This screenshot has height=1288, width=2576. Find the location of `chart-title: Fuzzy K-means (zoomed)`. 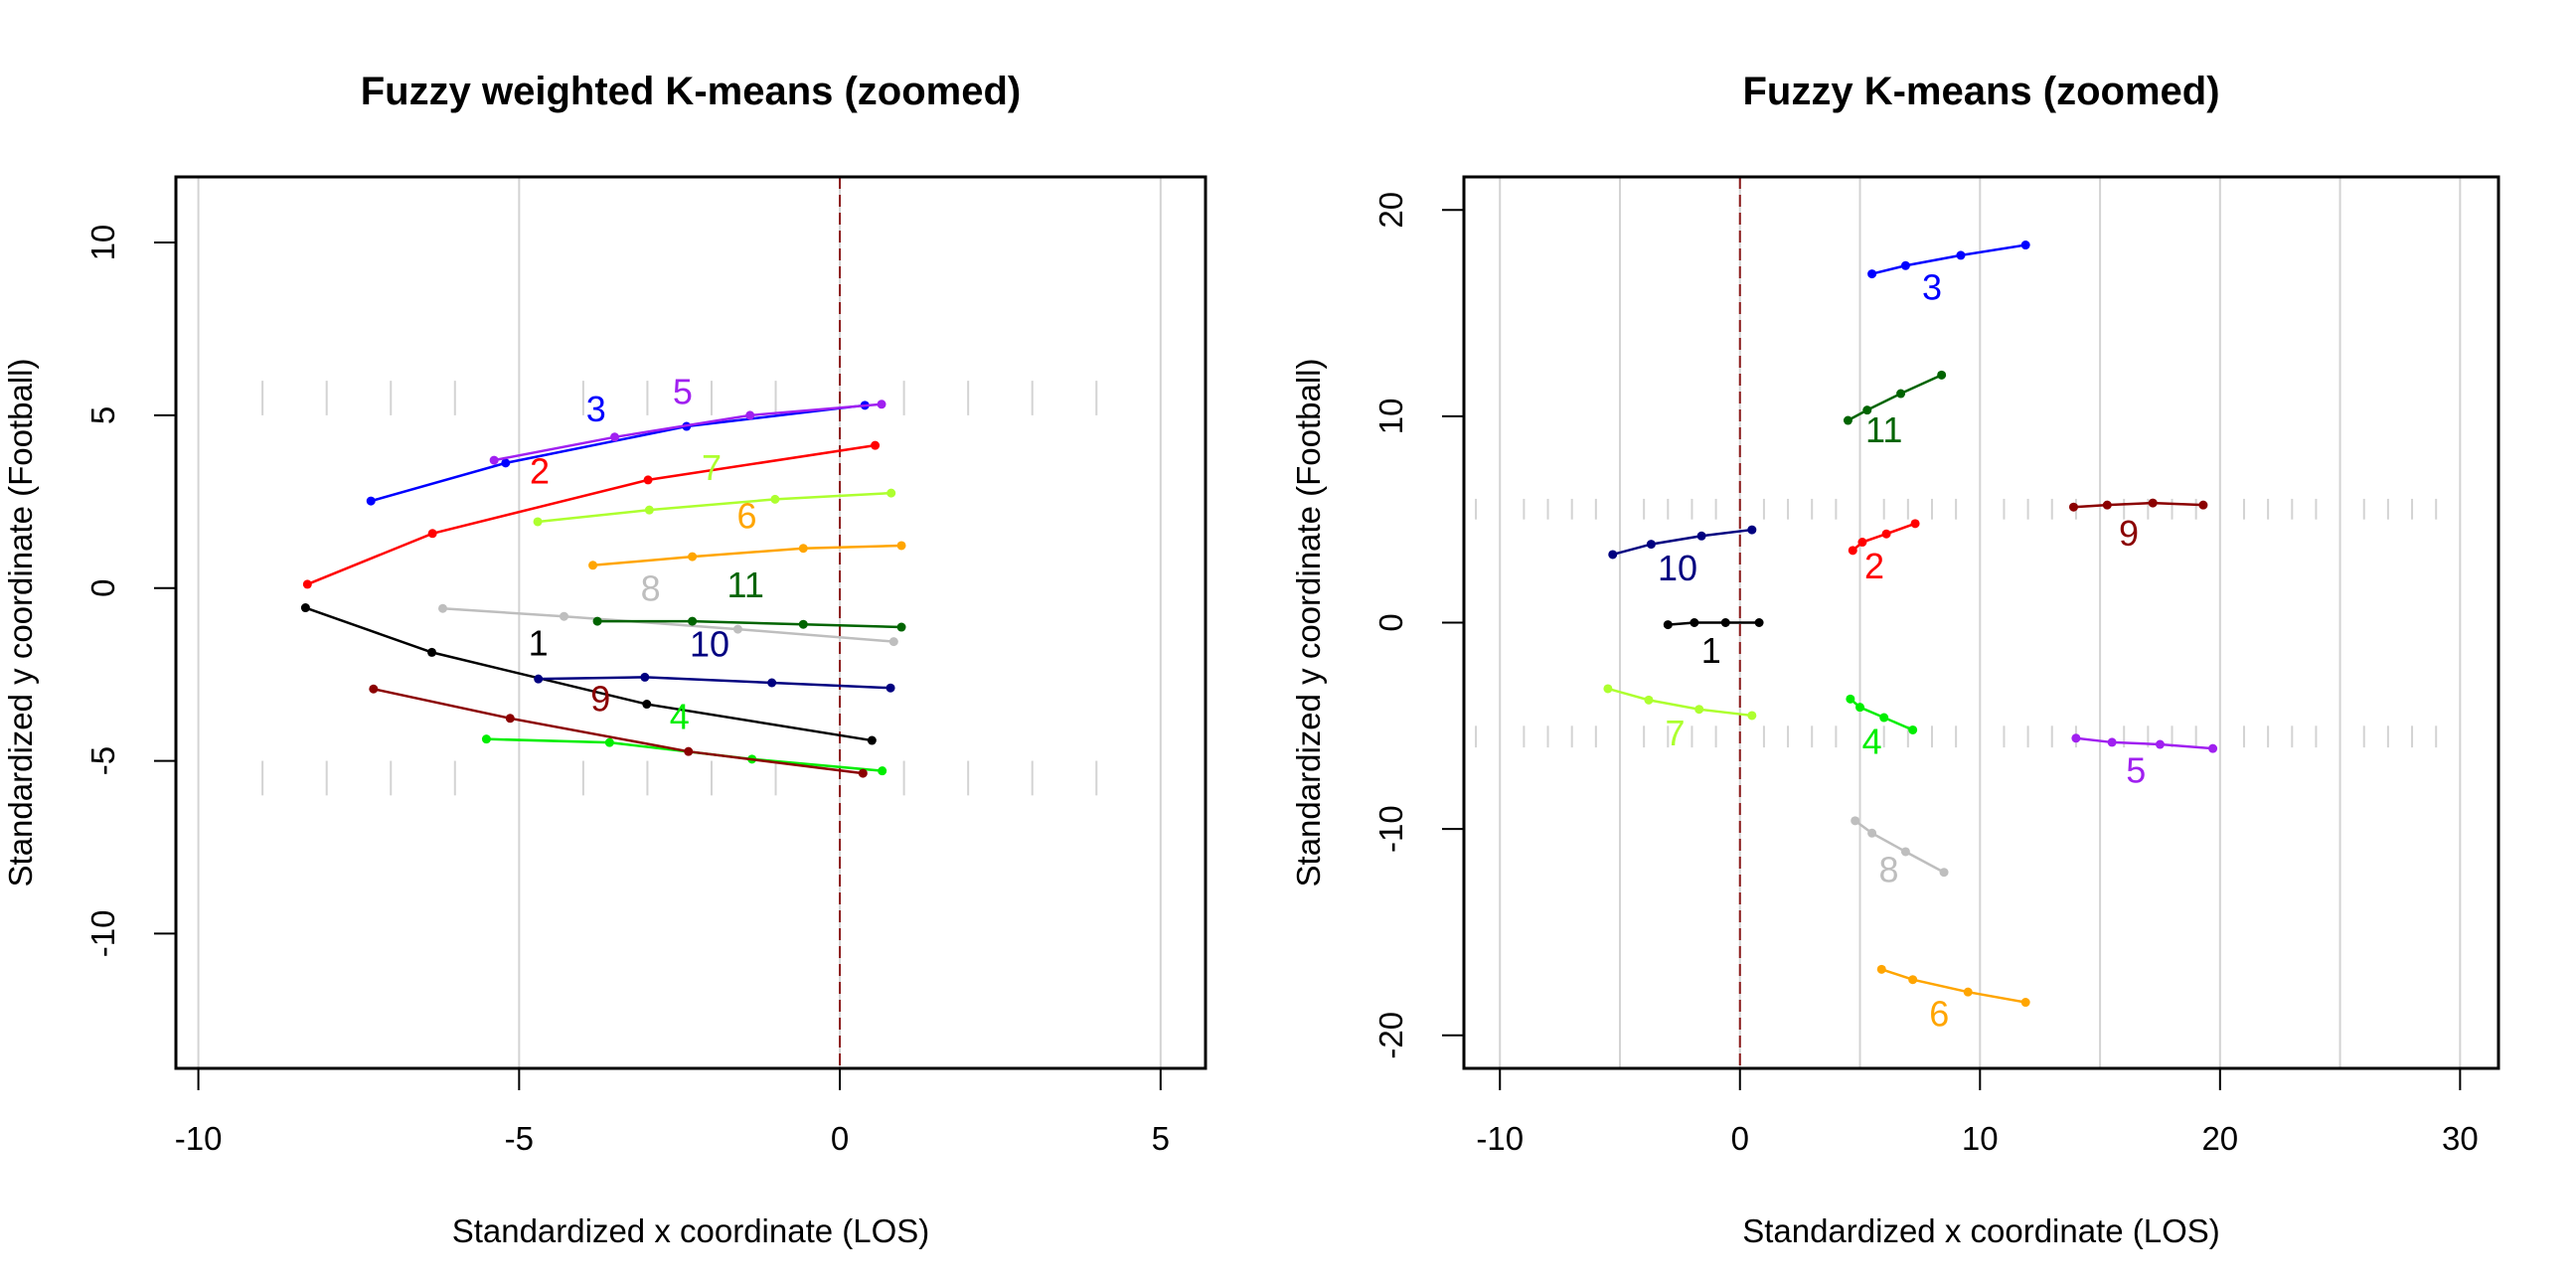

chart-title: Fuzzy K-means (zoomed) is located at coordinates (1980, 91).